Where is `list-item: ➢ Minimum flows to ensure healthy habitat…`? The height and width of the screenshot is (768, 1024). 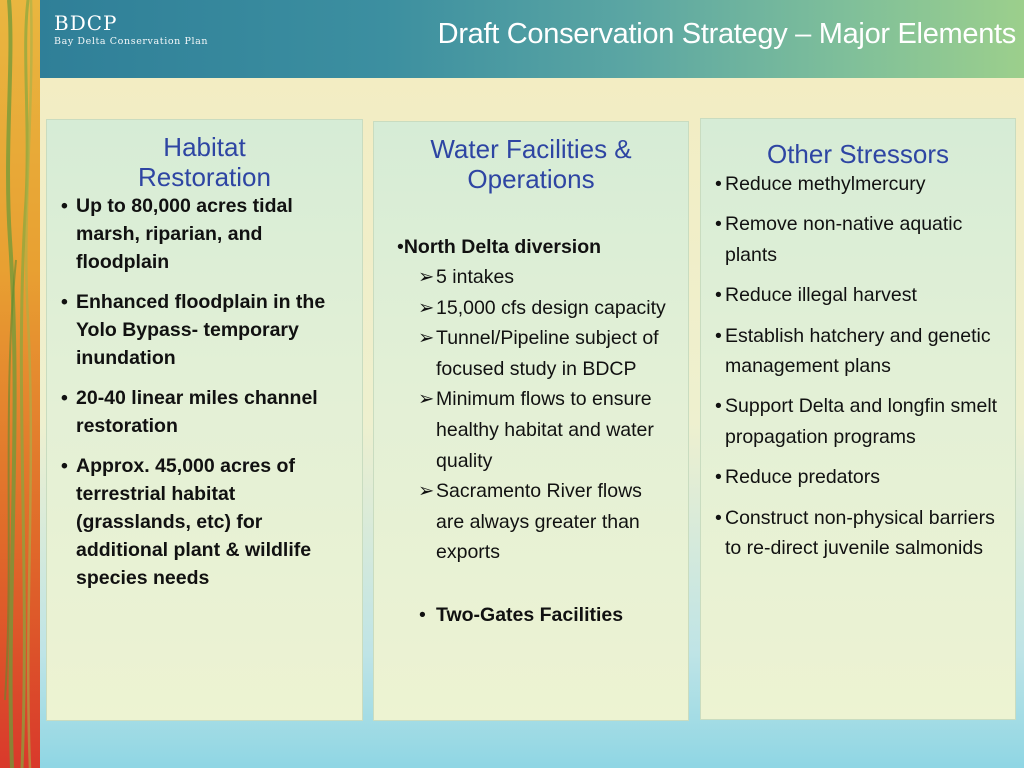
list-item: ➢ Minimum flows to ensure healthy habitat… is located at coordinates (546, 430).